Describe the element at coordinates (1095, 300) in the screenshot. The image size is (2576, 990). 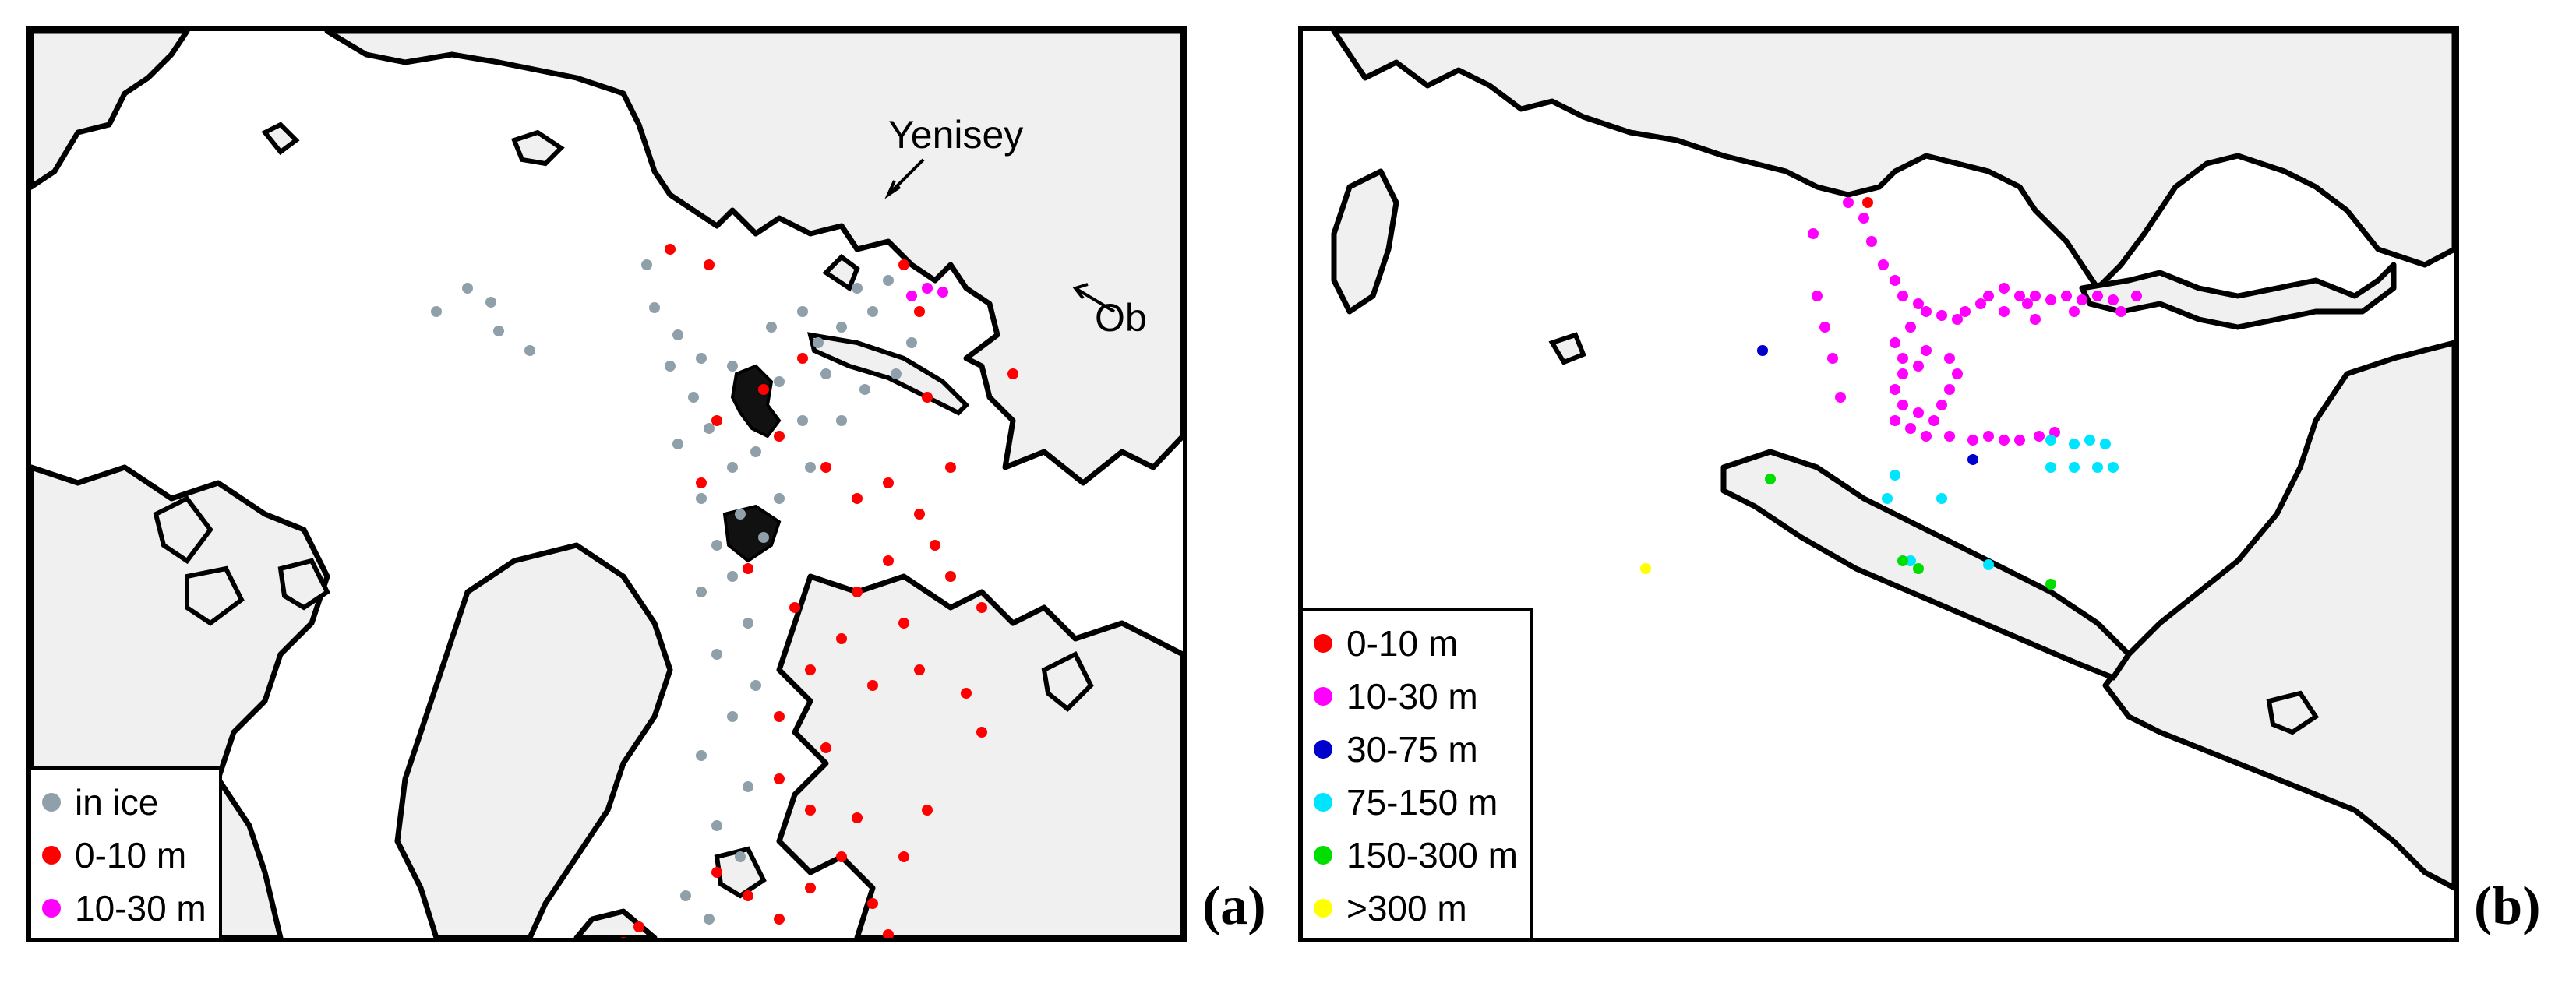
I see `arrow-ob` at that location.